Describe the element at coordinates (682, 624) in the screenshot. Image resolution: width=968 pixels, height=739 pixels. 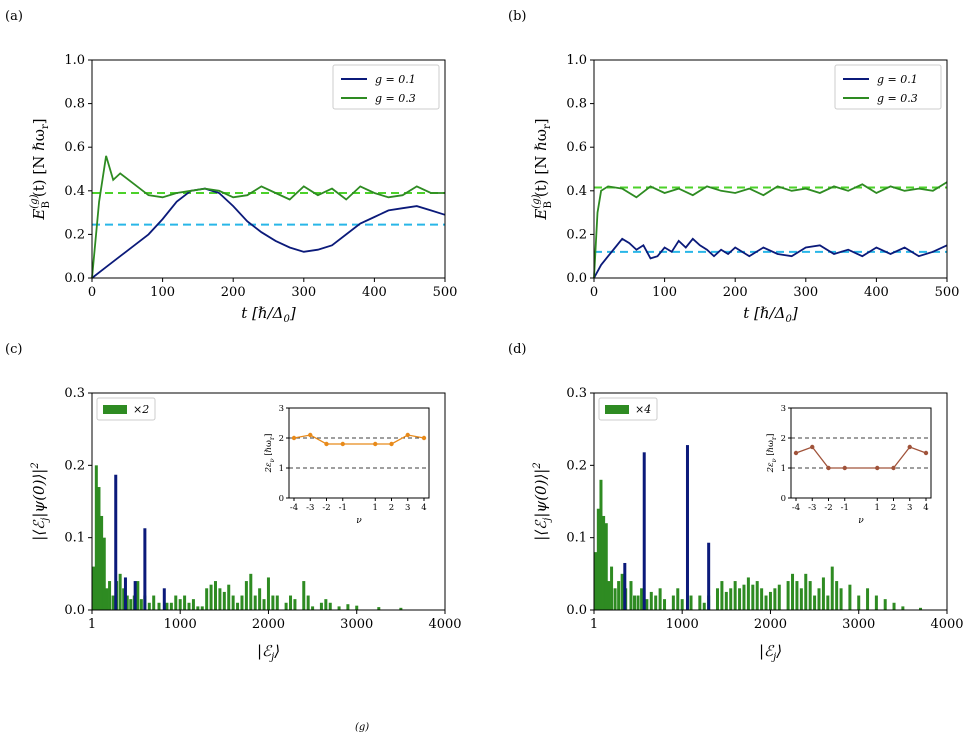
I see `x-tick-label: 1000` at that location.